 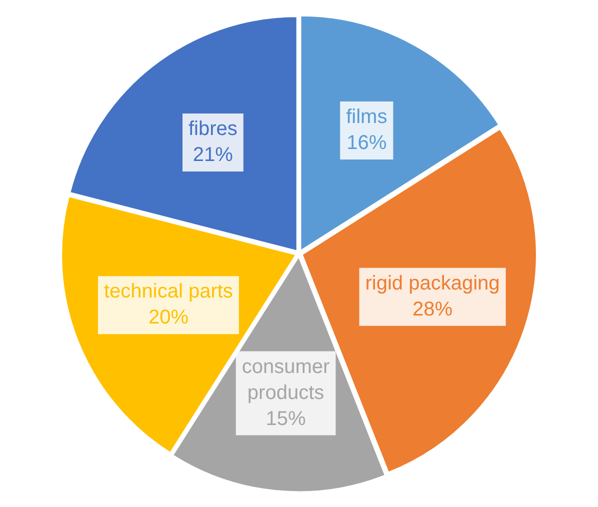 What do you see at coordinates (168, 317) in the screenshot?
I see `data-label: 20%` at bounding box center [168, 317].